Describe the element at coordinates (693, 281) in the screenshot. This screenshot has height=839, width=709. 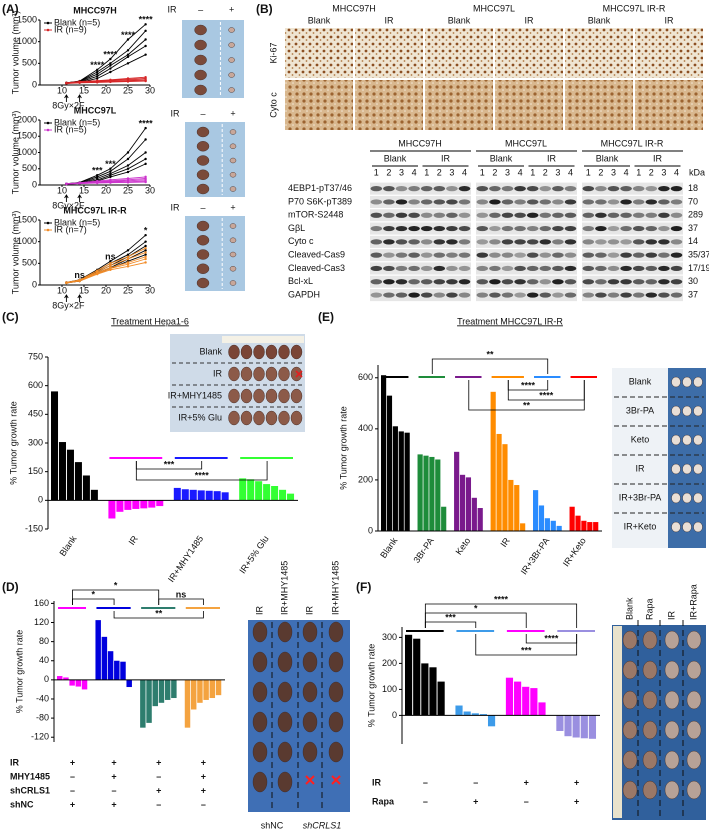
I see `kda-label: 30` at that location.